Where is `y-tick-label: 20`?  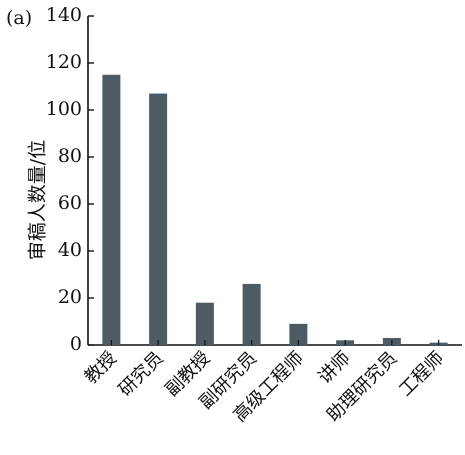 y-tick-label: 20 is located at coordinates (70, 297).